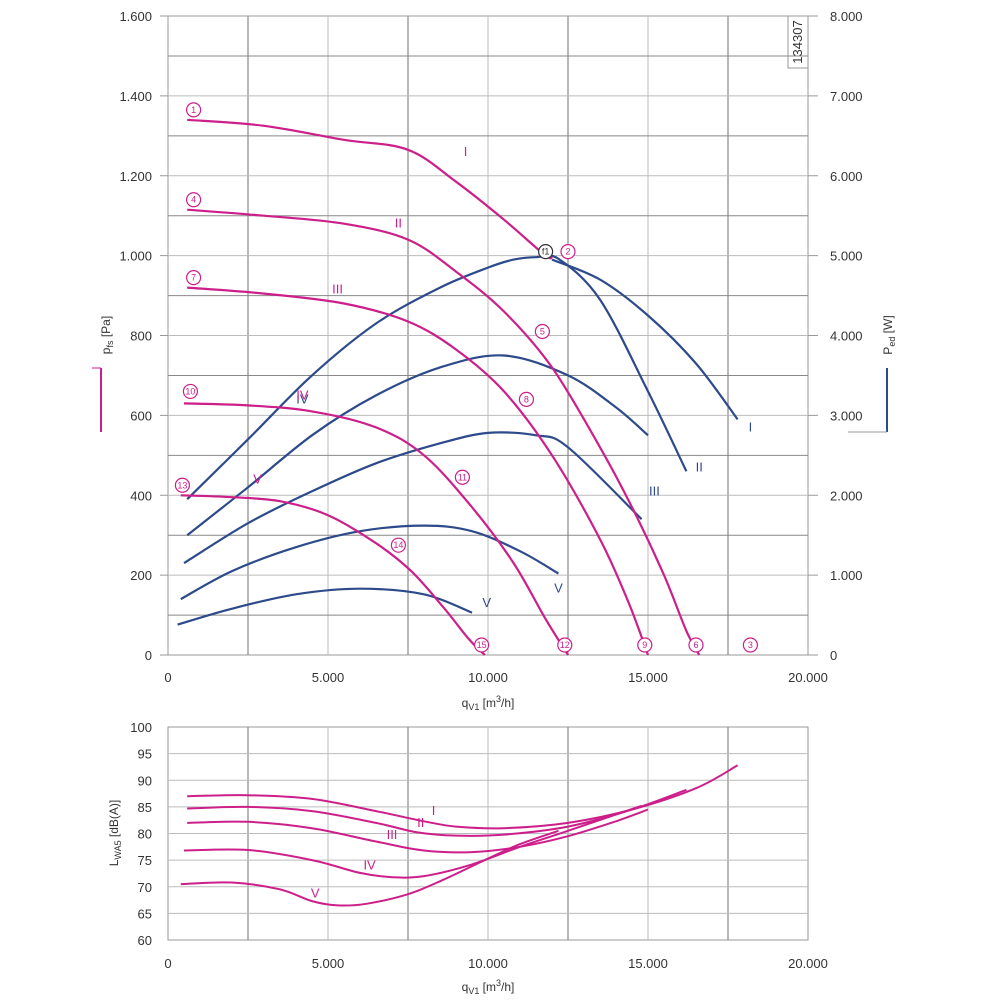  What do you see at coordinates (398, 223) in the screenshot?
I see `pressure-curve-label-II: II` at bounding box center [398, 223].